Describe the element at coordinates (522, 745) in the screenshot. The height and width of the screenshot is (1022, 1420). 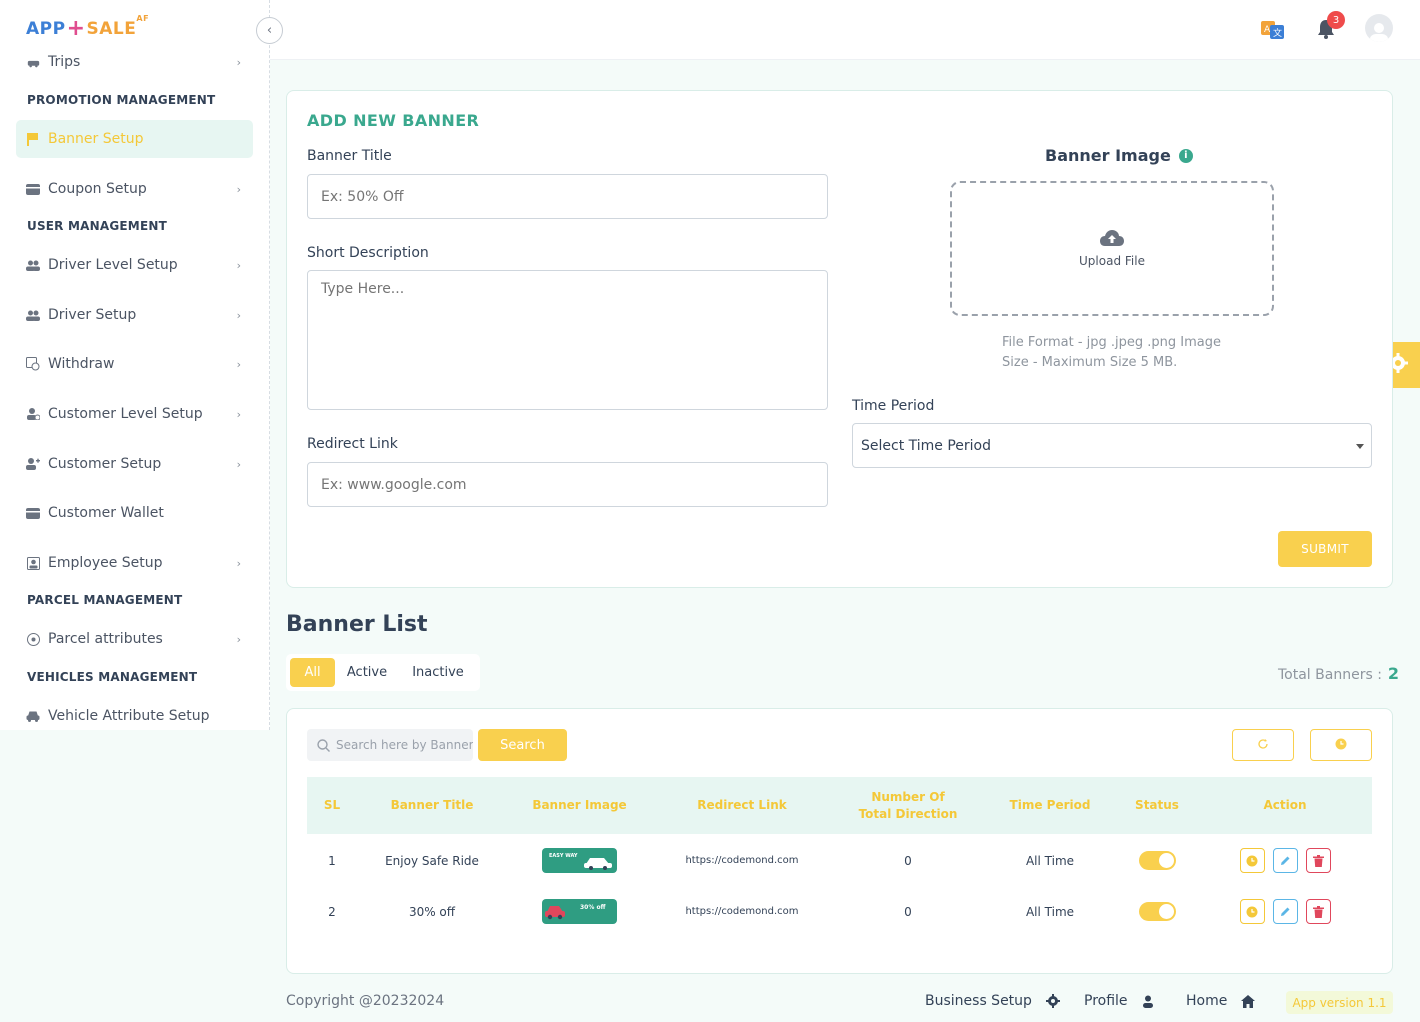
I see `search-button: Search` at that location.